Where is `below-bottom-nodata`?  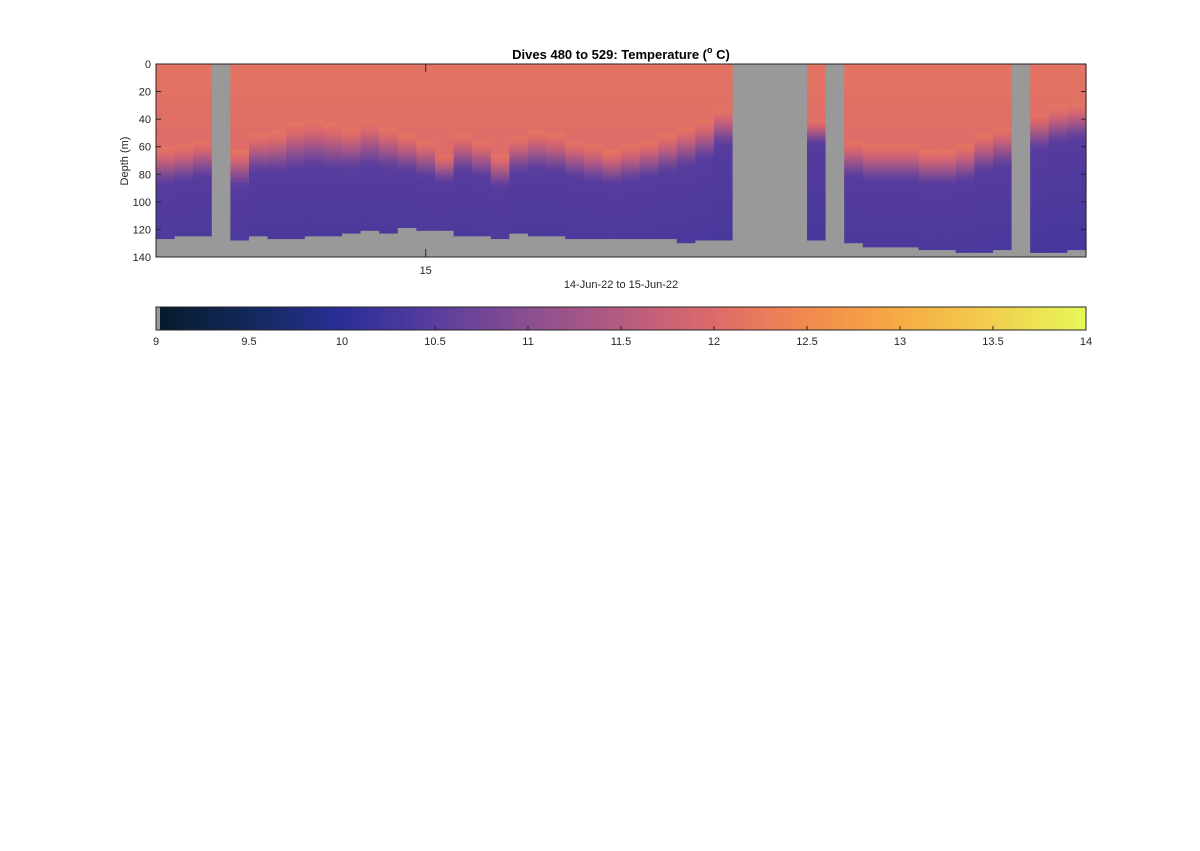 below-bottom-nodata is located at coordinates (277, 248).